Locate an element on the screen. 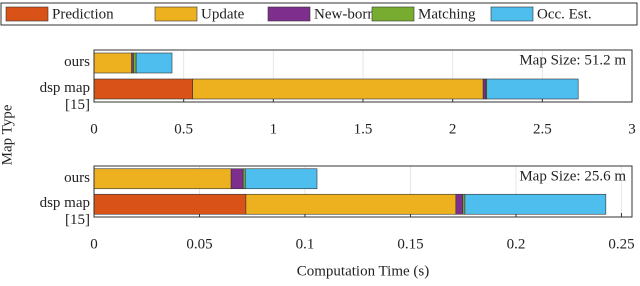  x-tick-label: 0.05 is located at coordinates (199, 244).